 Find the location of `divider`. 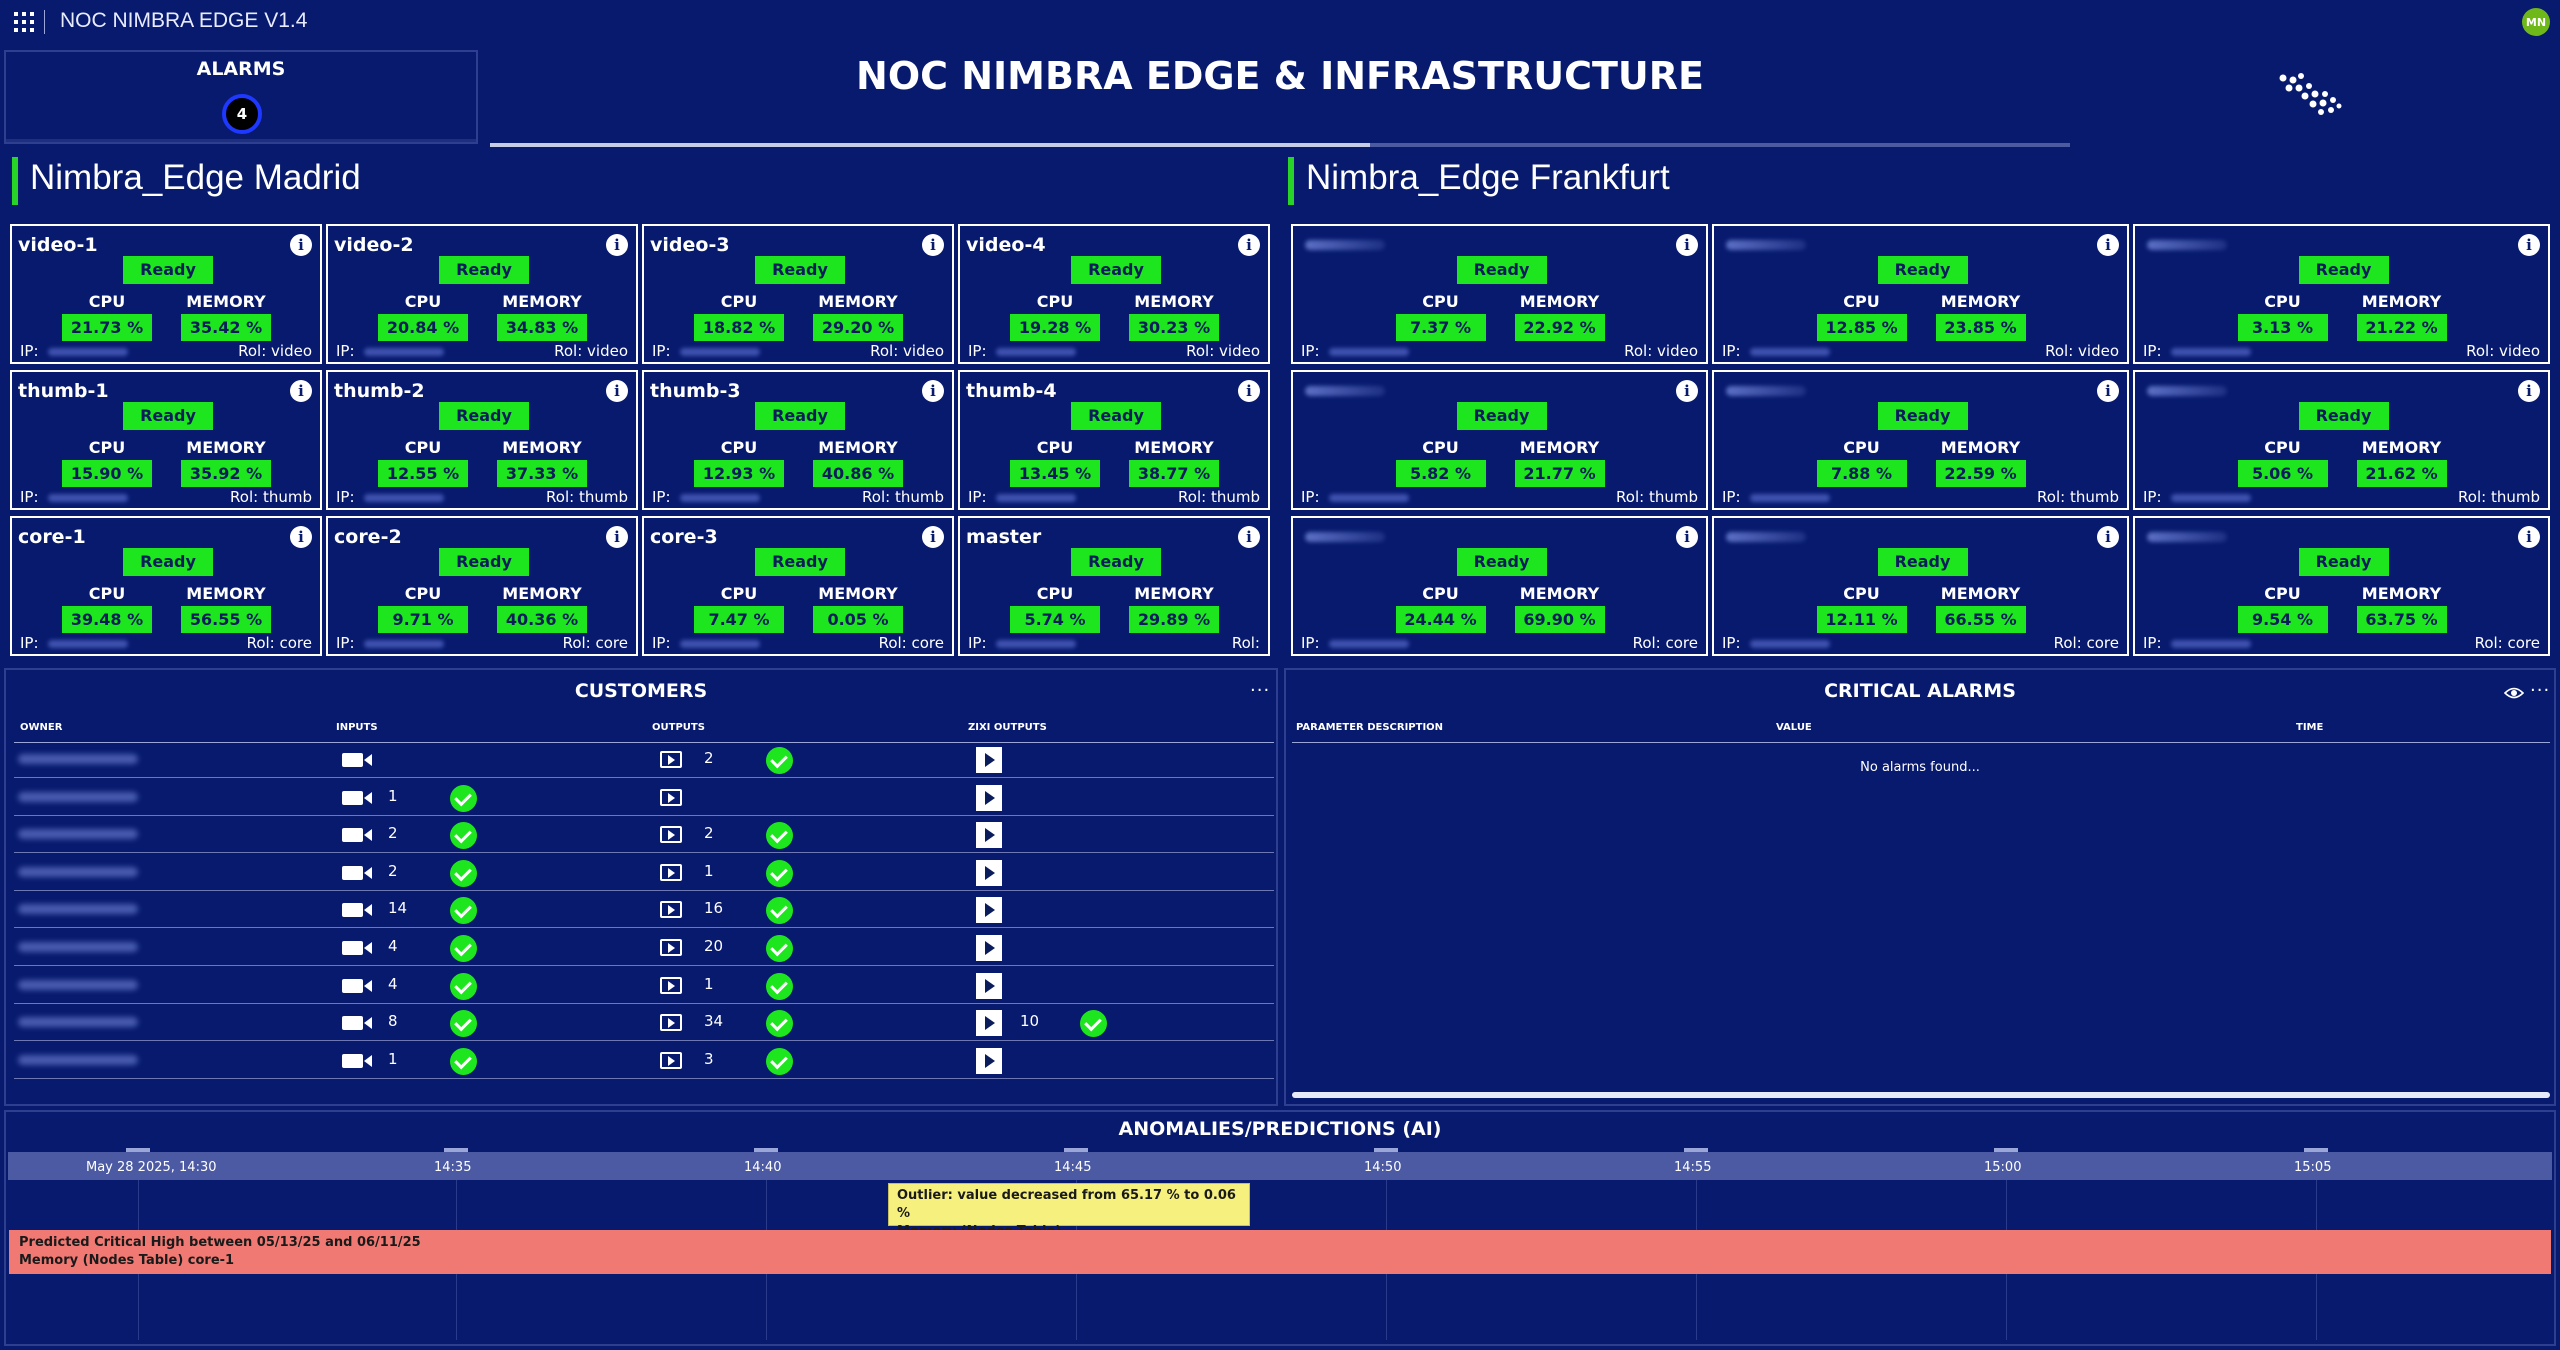

divider is located at coordinates (44, 22).